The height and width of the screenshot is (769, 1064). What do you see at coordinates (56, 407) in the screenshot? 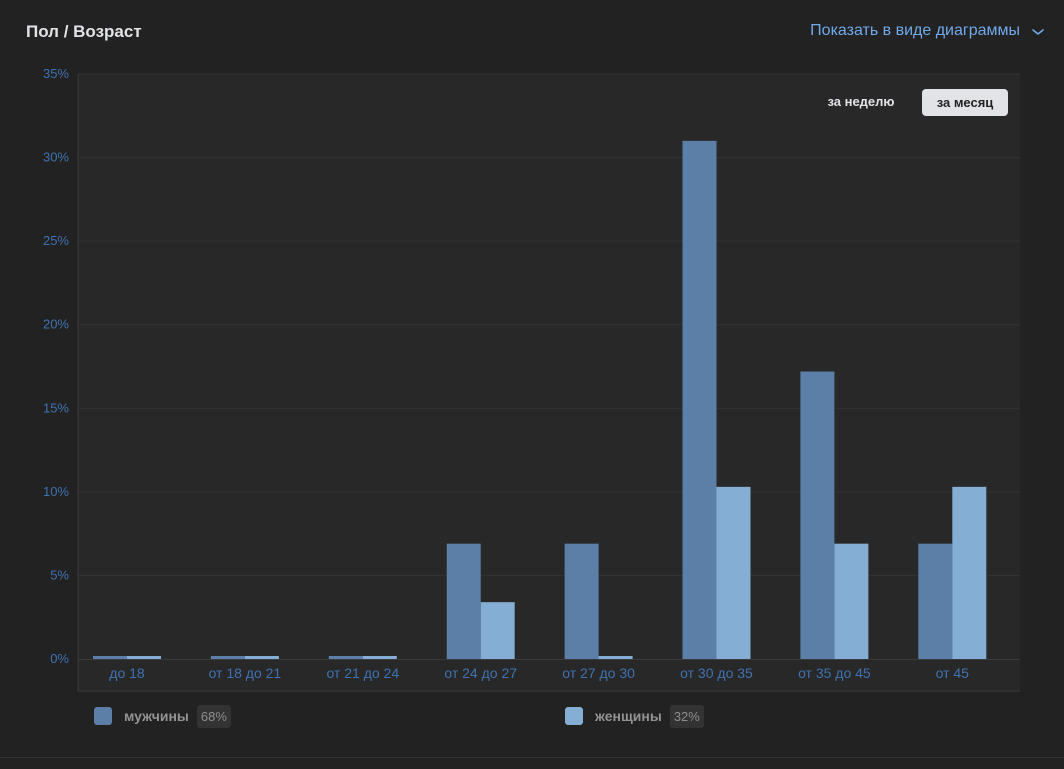
I see `y-tick-label: 15%` at bounding box center [56, 407].